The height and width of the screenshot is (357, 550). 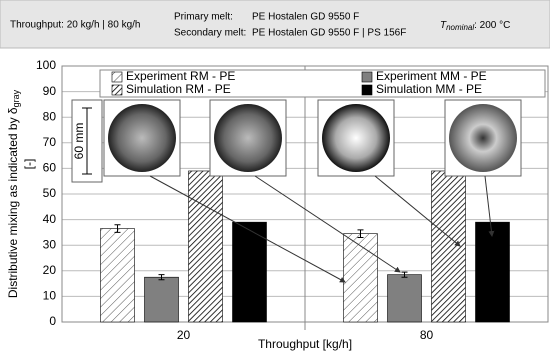 I want to click on y-tick-label: 40, so click(x=50, y=219).